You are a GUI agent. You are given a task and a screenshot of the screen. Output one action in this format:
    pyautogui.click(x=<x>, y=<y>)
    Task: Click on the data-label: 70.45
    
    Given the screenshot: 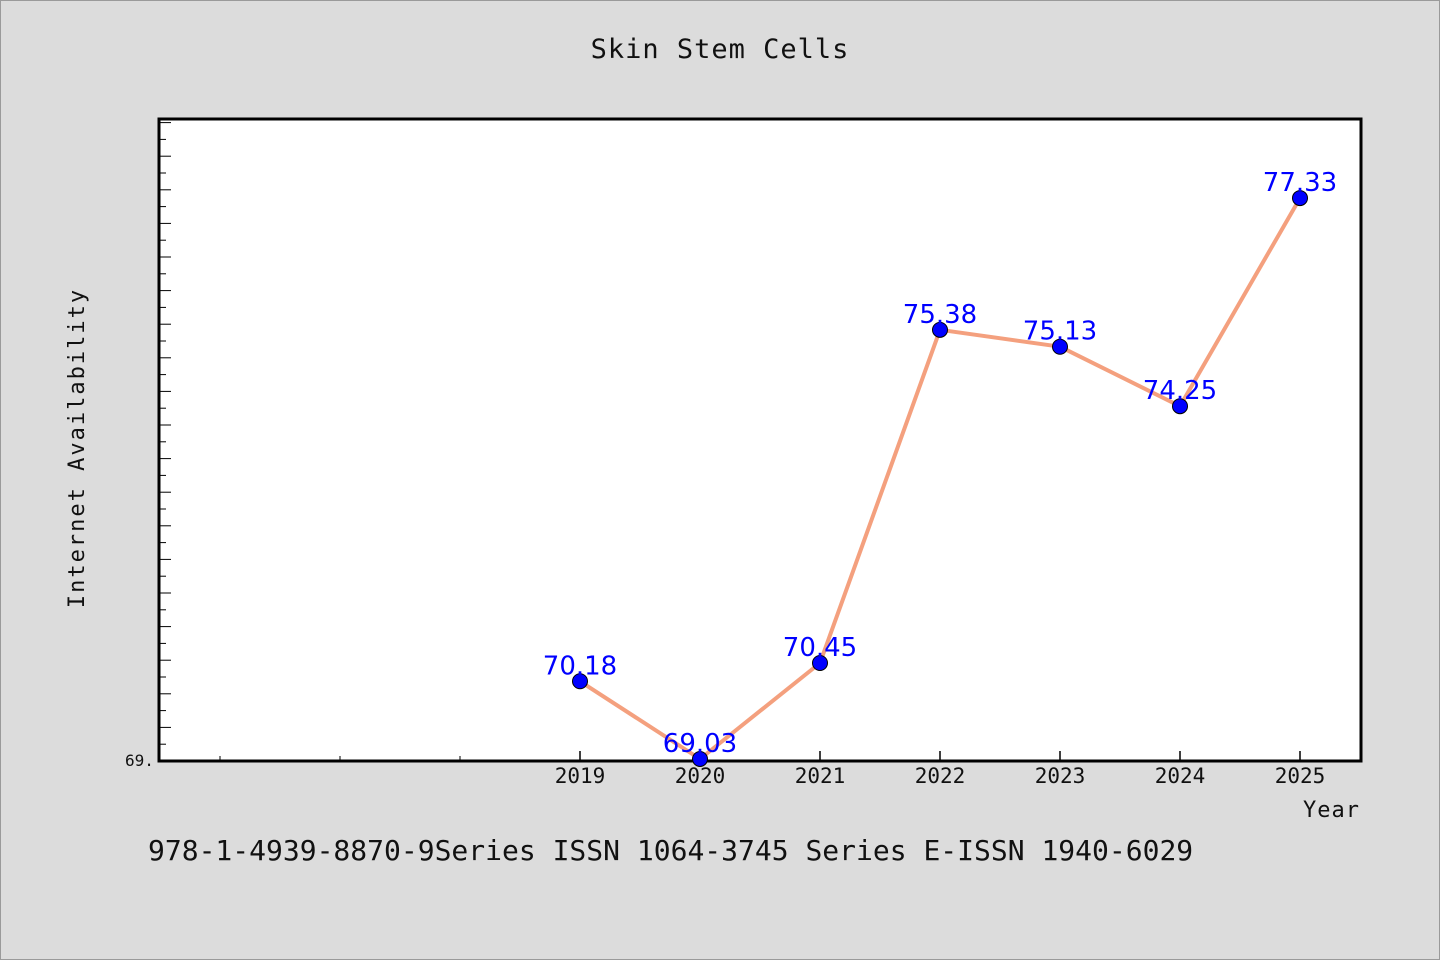 What is the action you would take?
    pyautogui.click(x=820, y=648)
    